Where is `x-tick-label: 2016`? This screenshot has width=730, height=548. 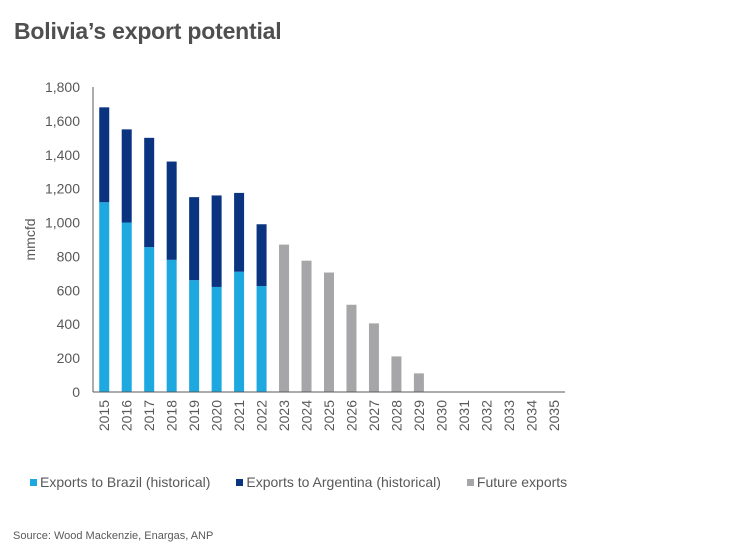 x-tick-label: 2016 is located at coordinates (127, 415).